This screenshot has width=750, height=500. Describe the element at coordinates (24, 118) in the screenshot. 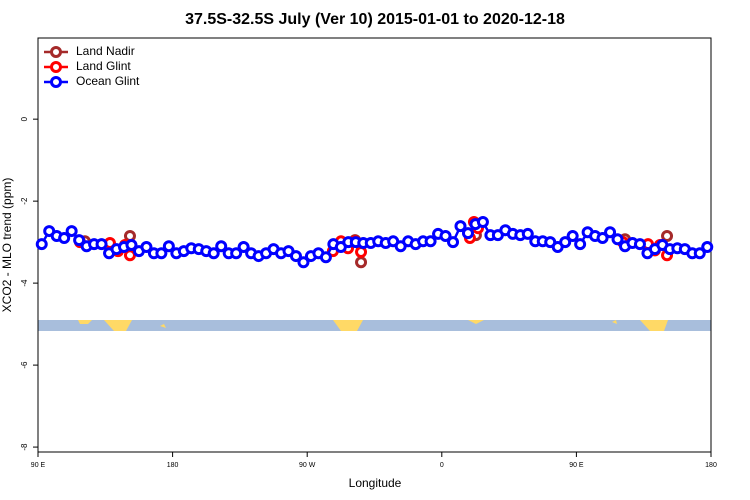

I see `y-tick-label: 0` at that location.